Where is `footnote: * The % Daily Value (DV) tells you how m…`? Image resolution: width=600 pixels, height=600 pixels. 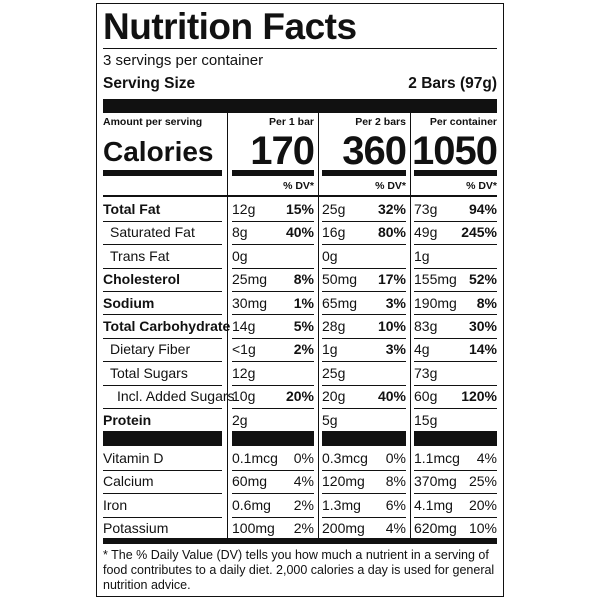
footnote: * The % Daily Value (DV) tells you how m… is located at coordinates (299, 570).